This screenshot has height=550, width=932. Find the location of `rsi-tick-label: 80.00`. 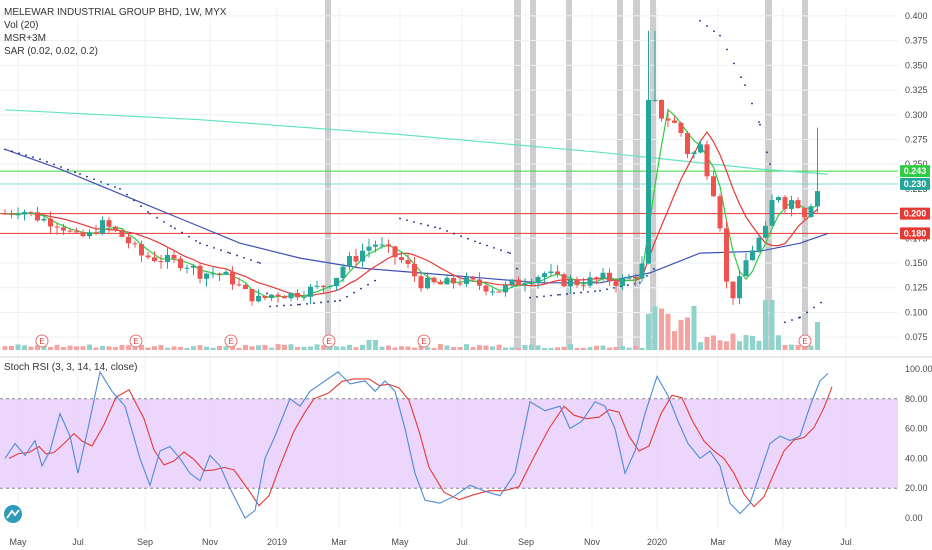

rsi-tick-label: 80.00 is located at coordinates (916, 399).